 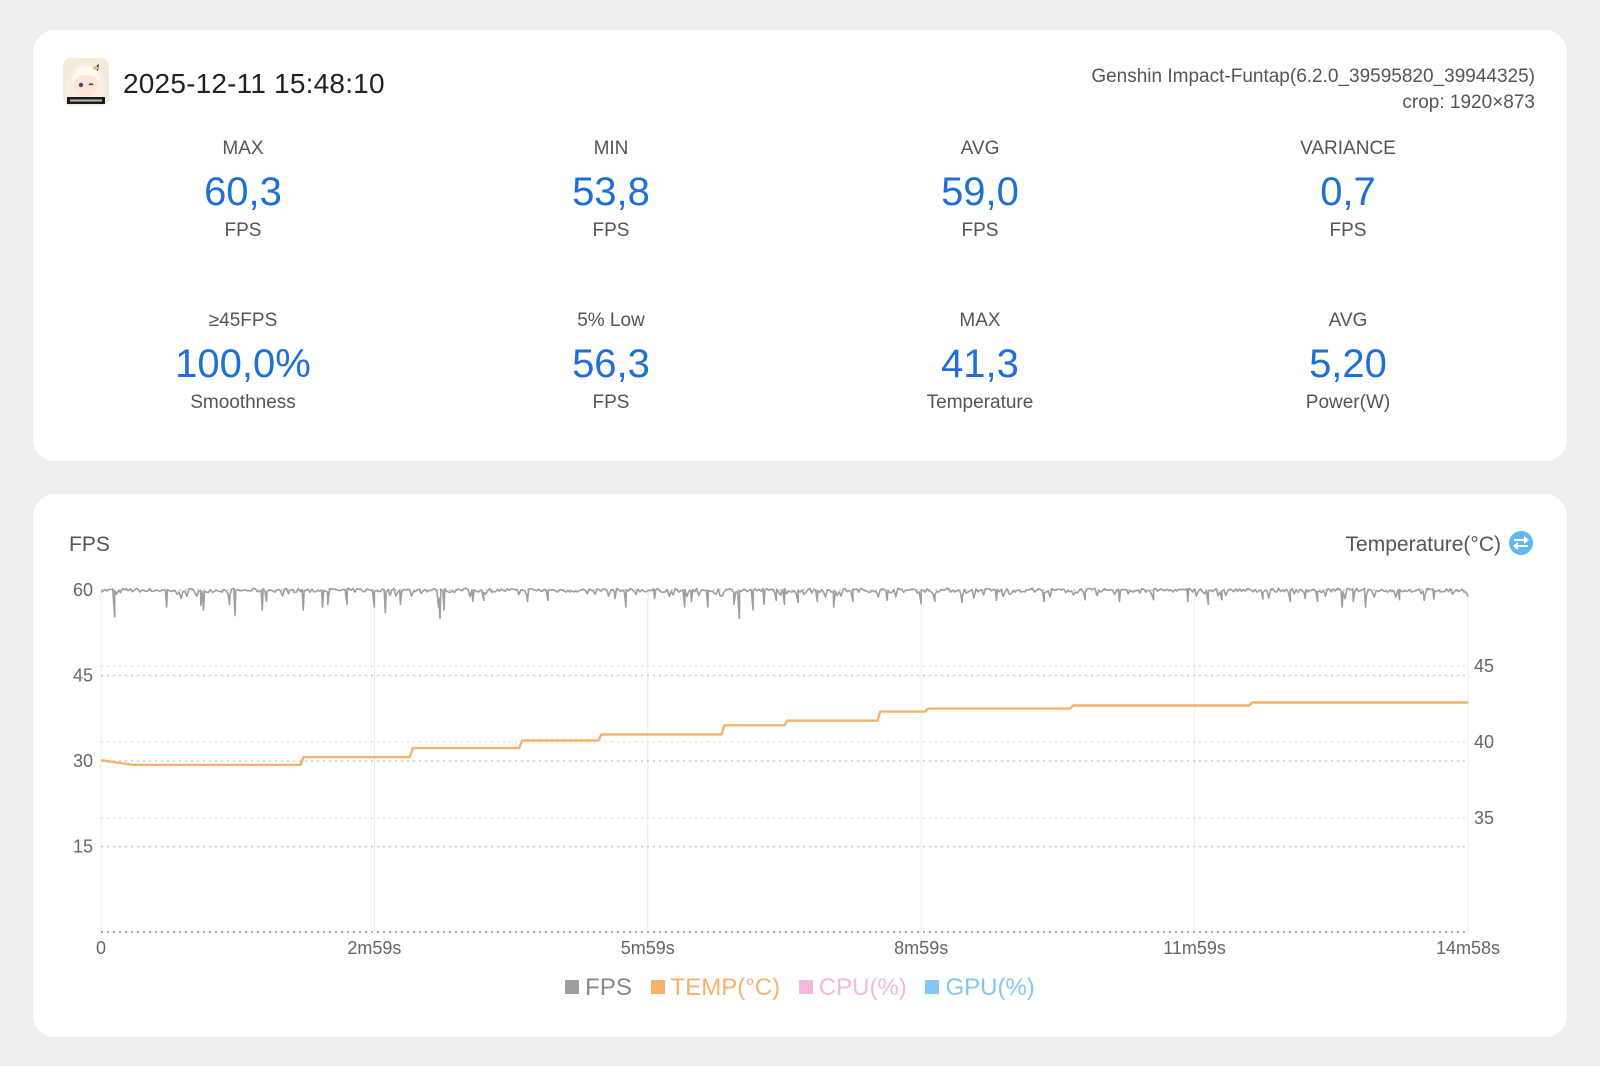 What do you see at coordinates (608, 987) in the screenshot?
I see `legend-label: FPS` at bounding box center [608, 987].